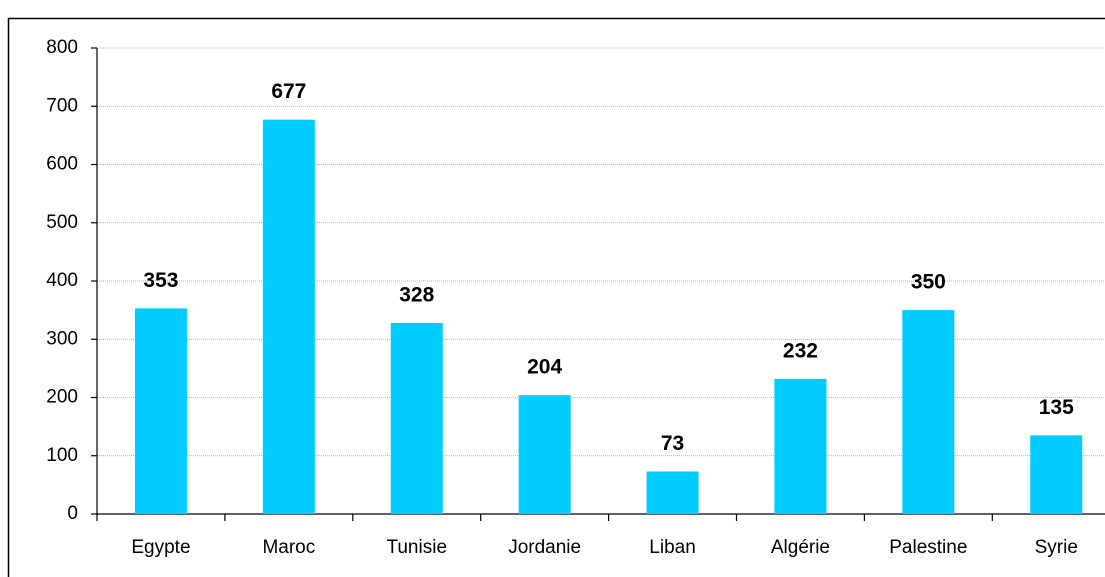  I want to click on data-label: 135, so click(1056, 407).